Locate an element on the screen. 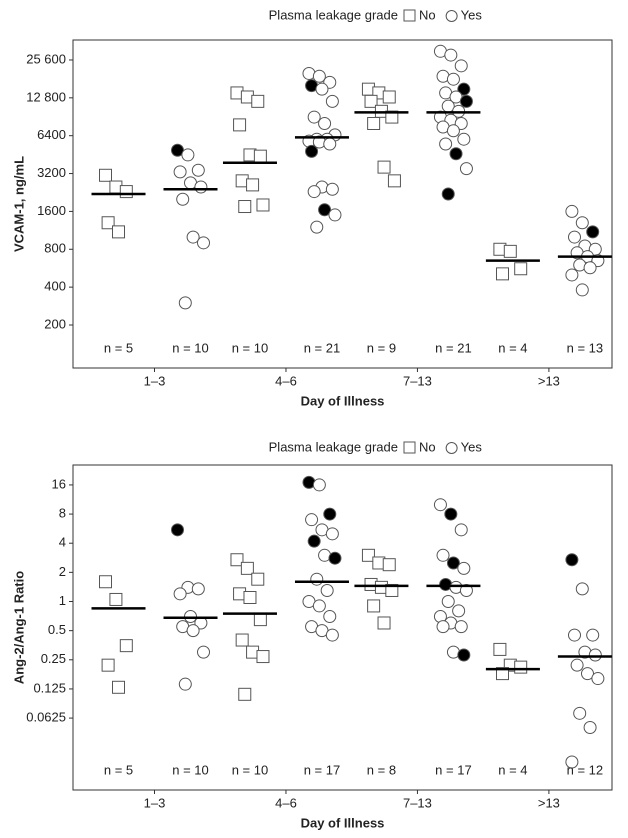  y-tick-label: 4 is located at coordinates (62, 542).